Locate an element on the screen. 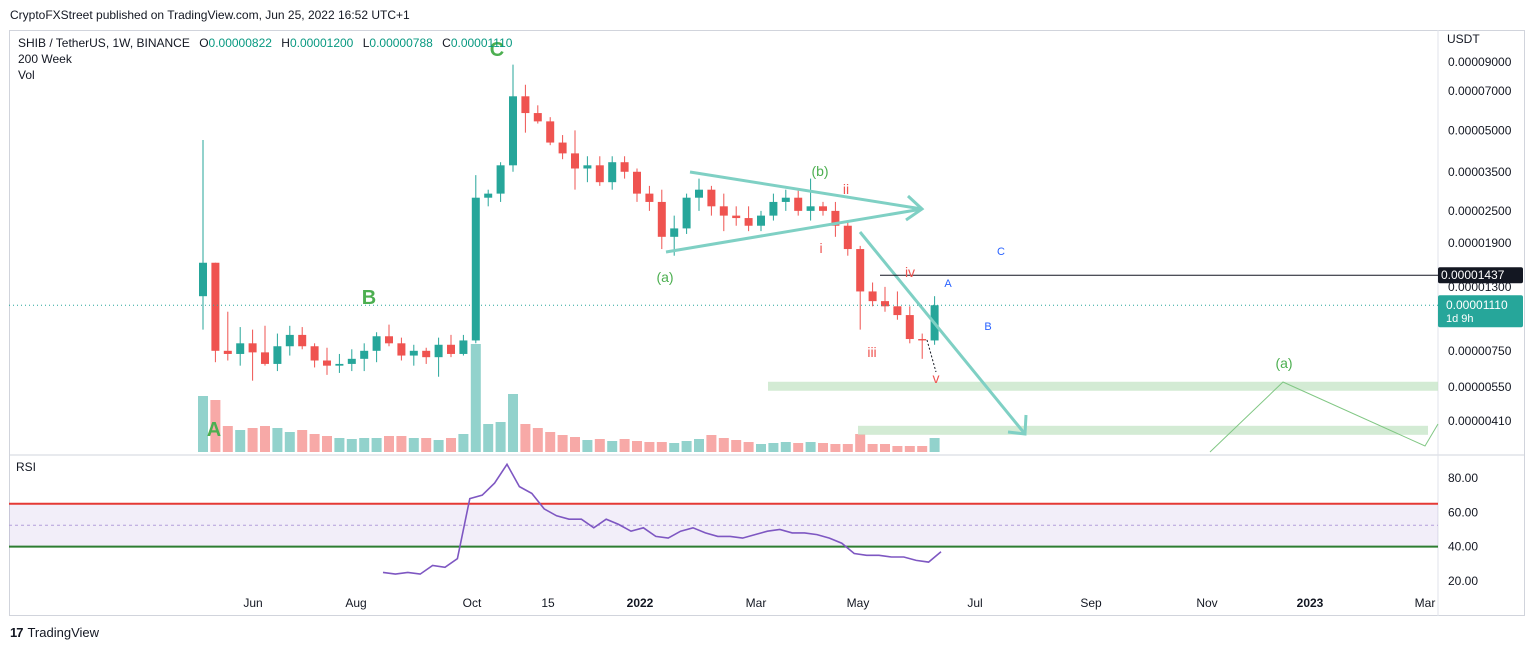  wave-label: B is located at coordinates (369, 298).